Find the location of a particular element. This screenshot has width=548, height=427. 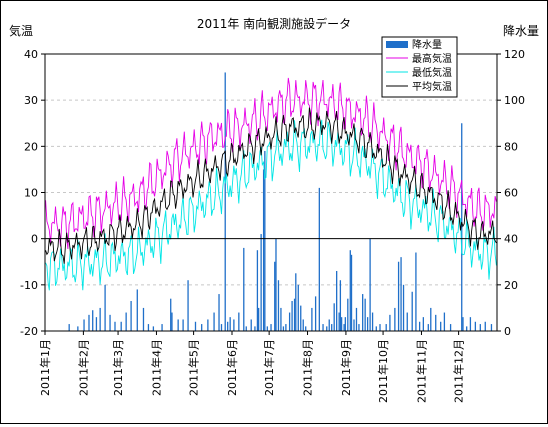

x-tick-label: 2011年10月 is located at coordinates (383, 371).